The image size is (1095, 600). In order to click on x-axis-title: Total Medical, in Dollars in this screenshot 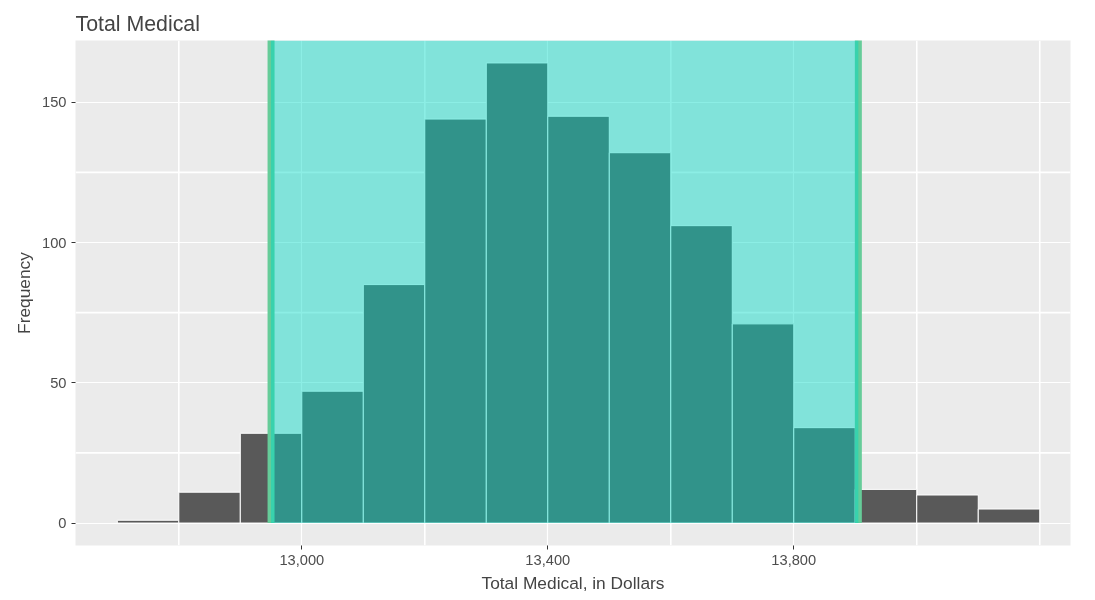, I will do `click(573, 582)`.